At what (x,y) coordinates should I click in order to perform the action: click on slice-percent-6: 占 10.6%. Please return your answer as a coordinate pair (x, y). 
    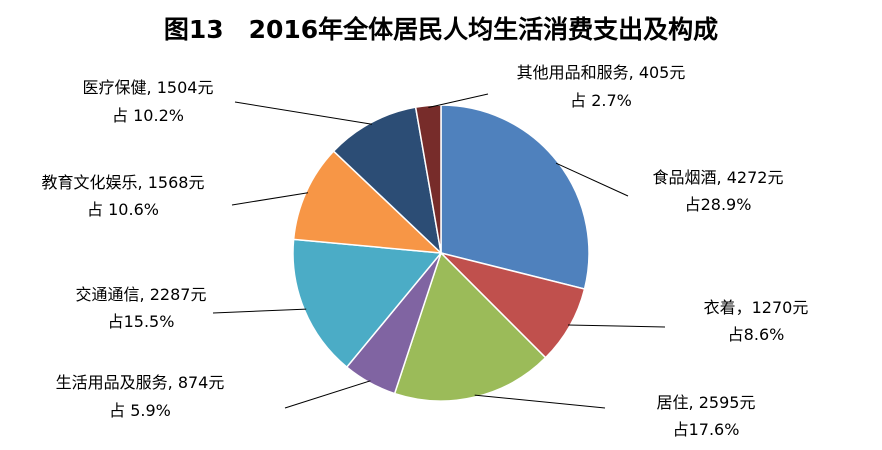
    Looking at the image, I should click on (123, 209).